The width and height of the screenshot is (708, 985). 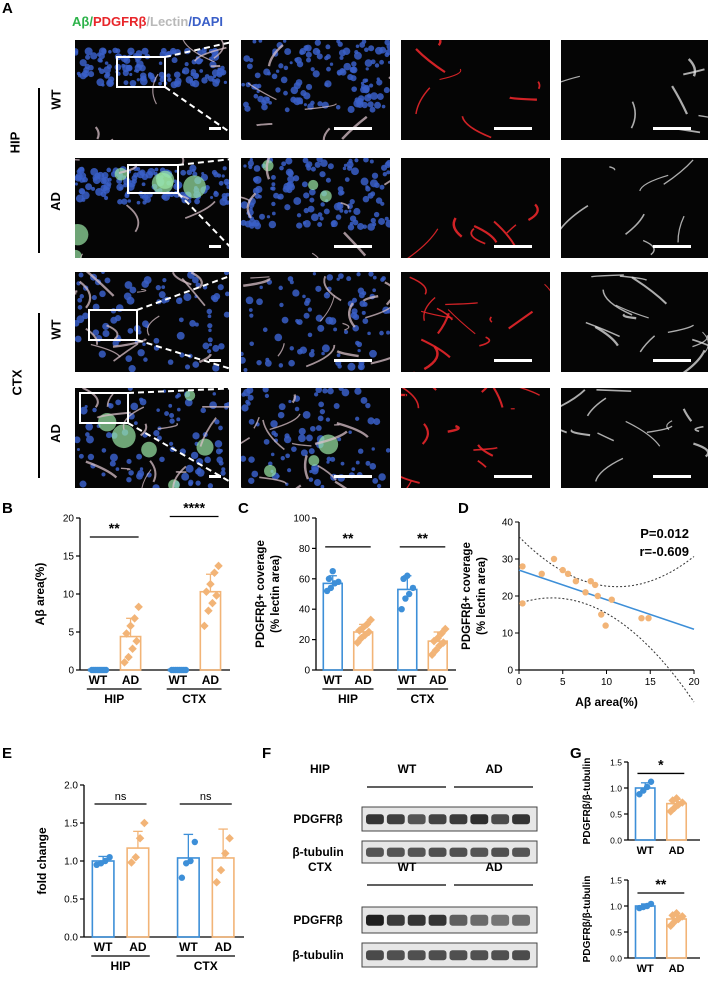 I want to click on plaque, so click(x=82, y=234).